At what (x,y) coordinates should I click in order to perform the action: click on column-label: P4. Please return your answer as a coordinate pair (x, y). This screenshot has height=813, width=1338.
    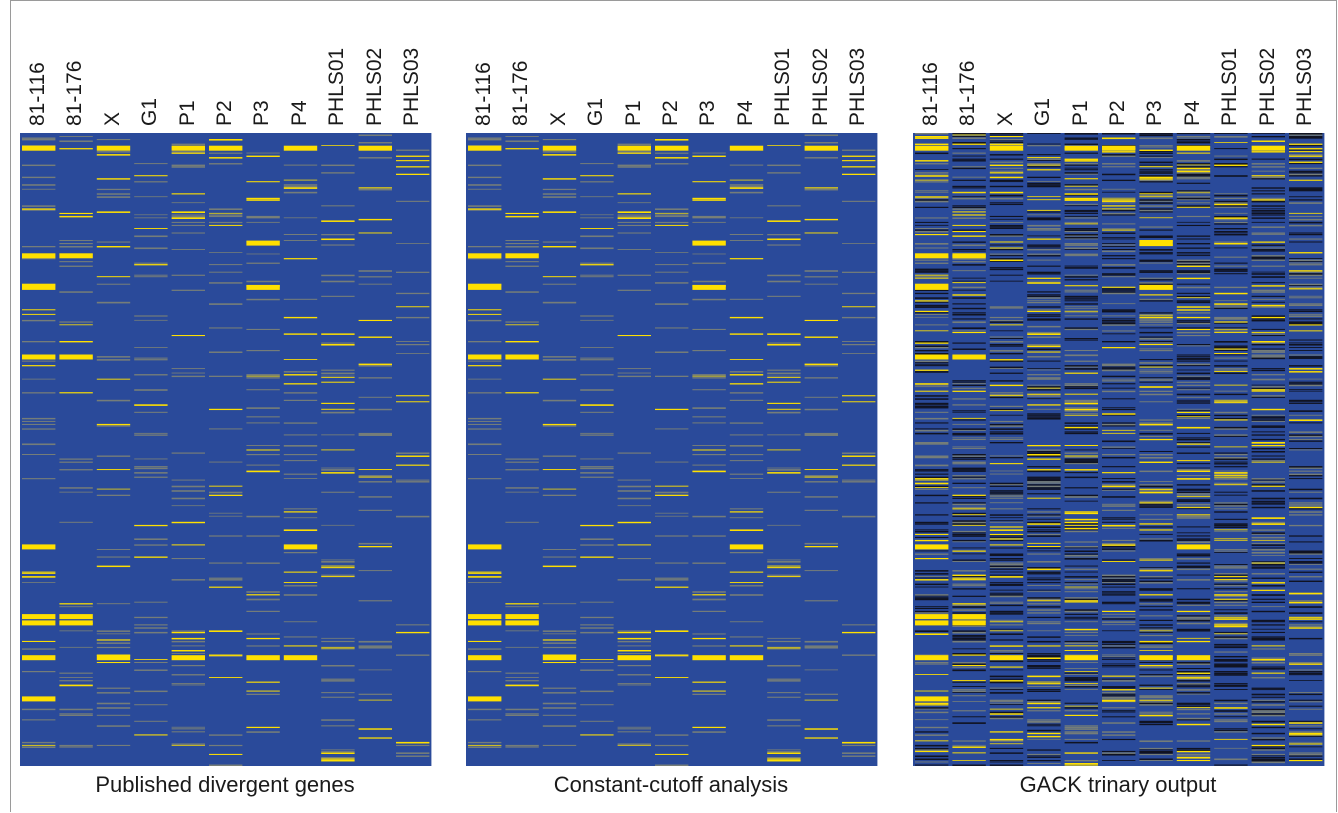
    Looking at the image, I should click on (1192, 113).